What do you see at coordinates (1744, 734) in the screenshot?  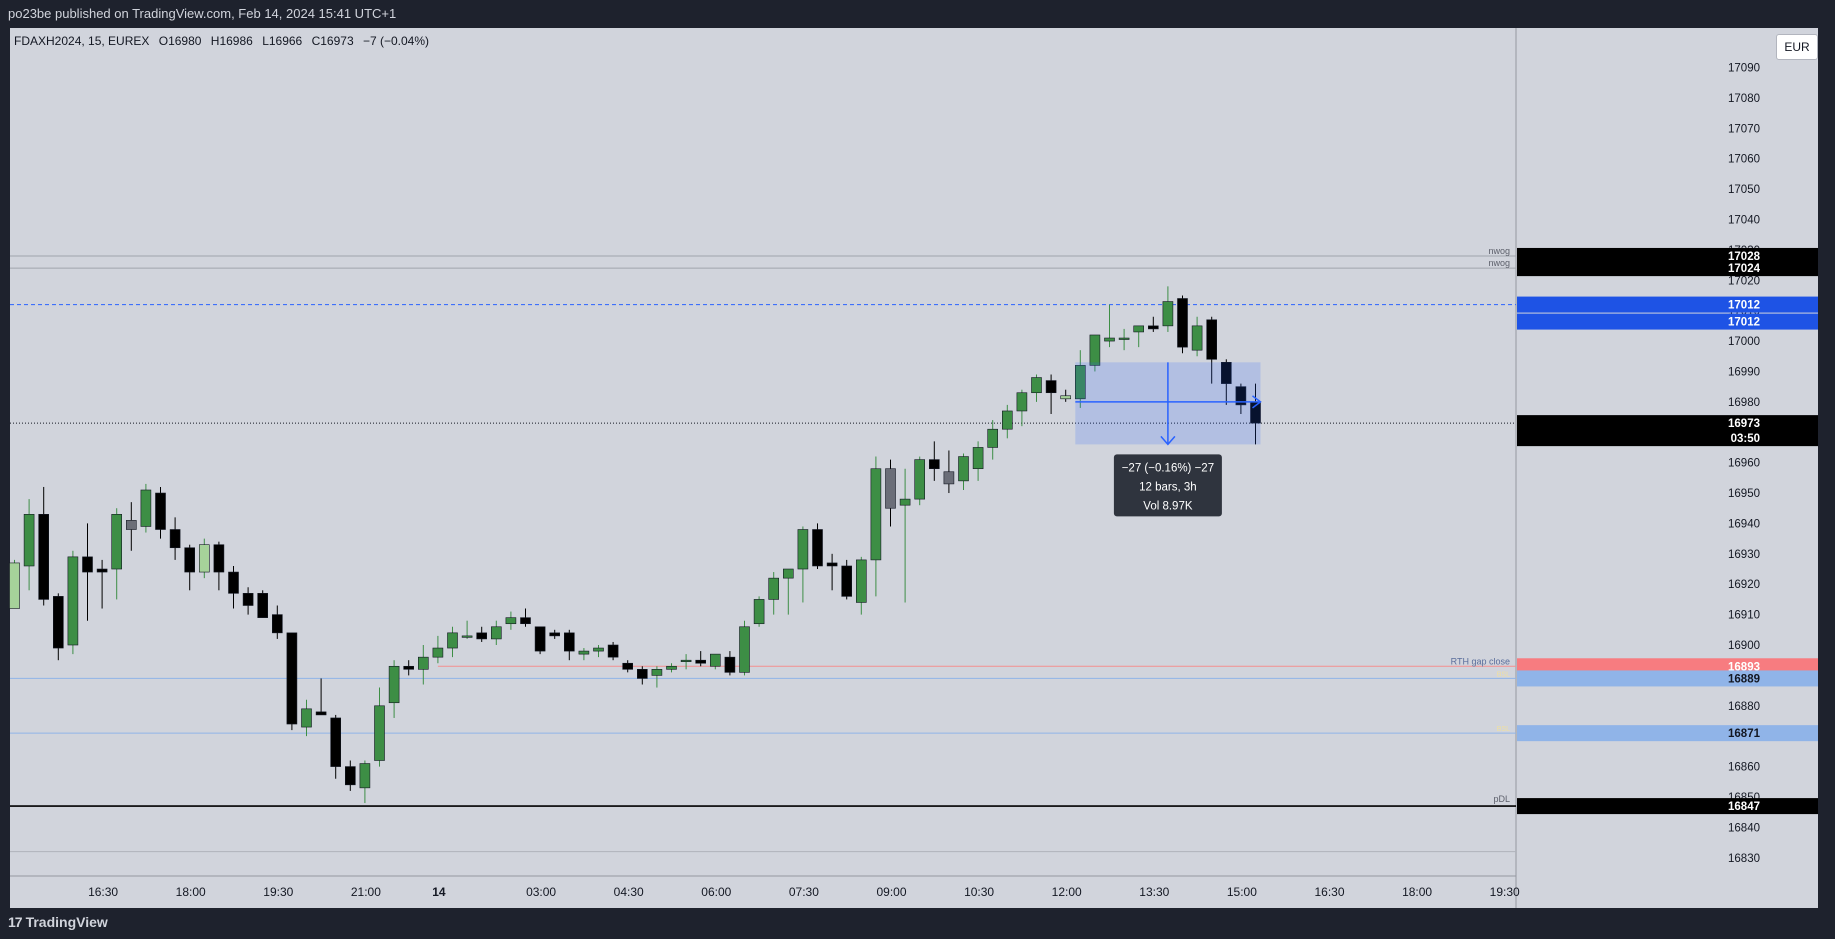 I see `price-tag: 16871` at bounding box center [1744, 734].